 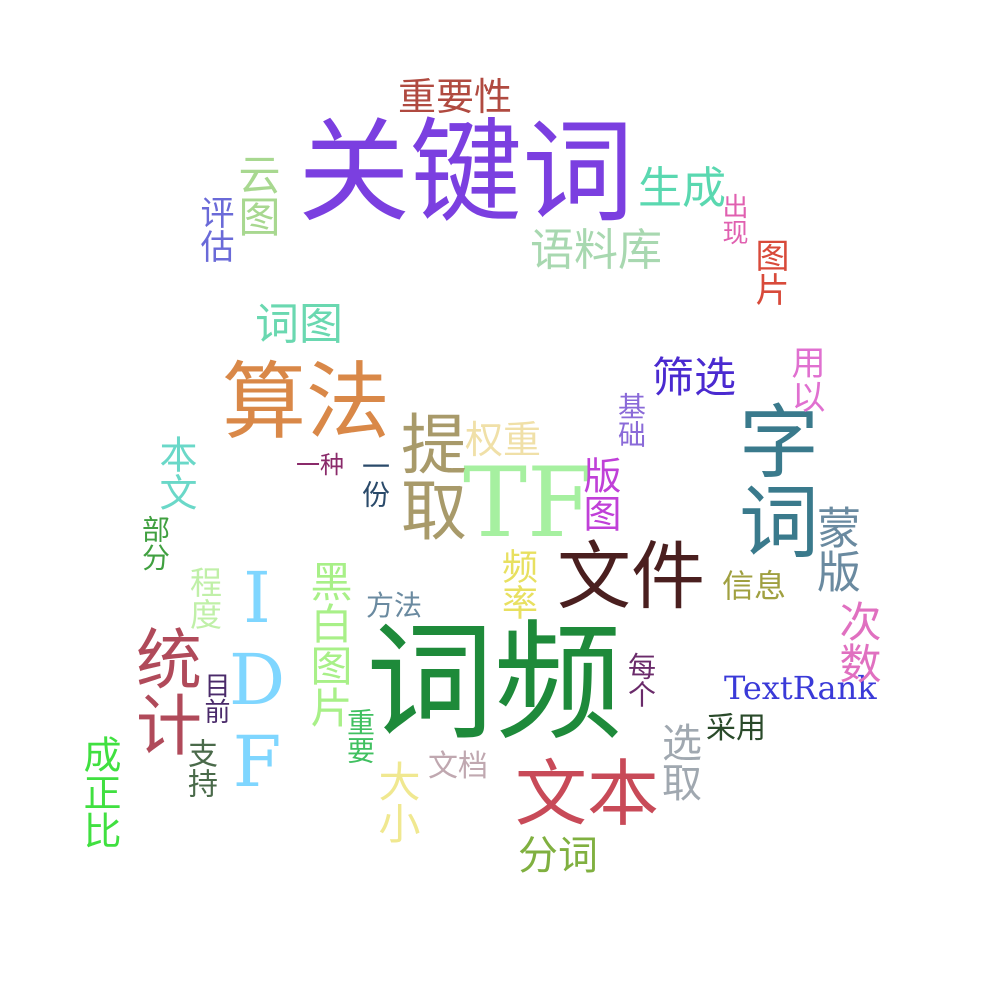 I want to click on word-yuliaoku: 语料库, so click(x=596, y=250).